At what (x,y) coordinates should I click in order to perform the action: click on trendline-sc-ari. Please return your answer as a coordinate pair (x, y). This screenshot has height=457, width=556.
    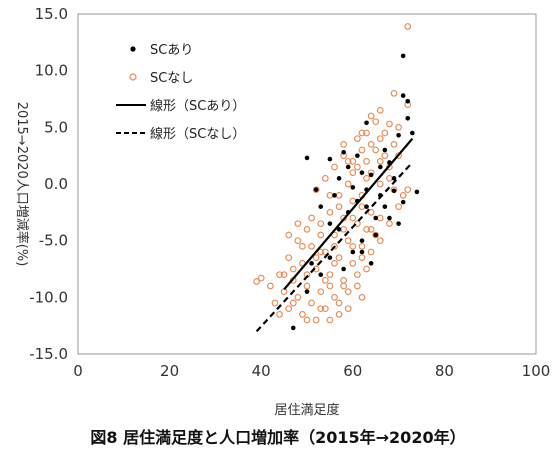
    Looking at the image, I should click on (348, 214).